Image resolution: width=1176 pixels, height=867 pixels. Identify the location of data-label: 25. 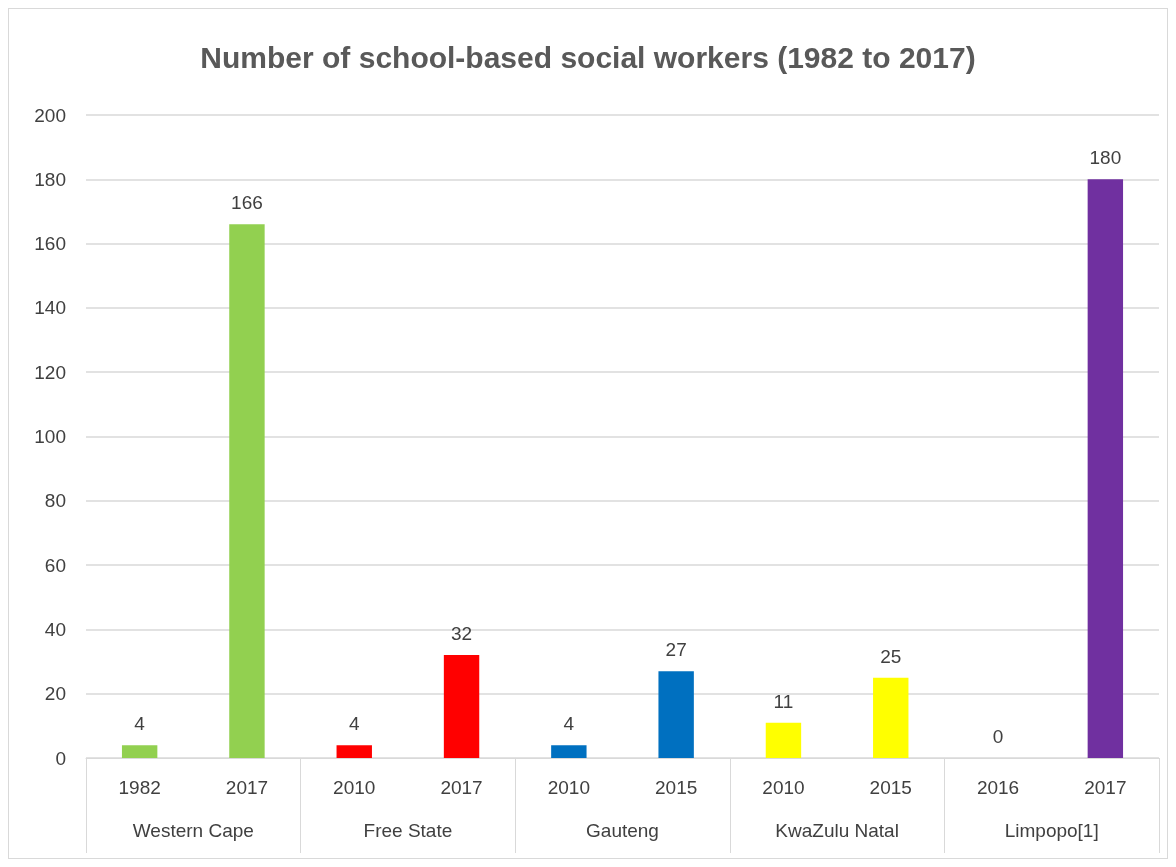
(891, 656).